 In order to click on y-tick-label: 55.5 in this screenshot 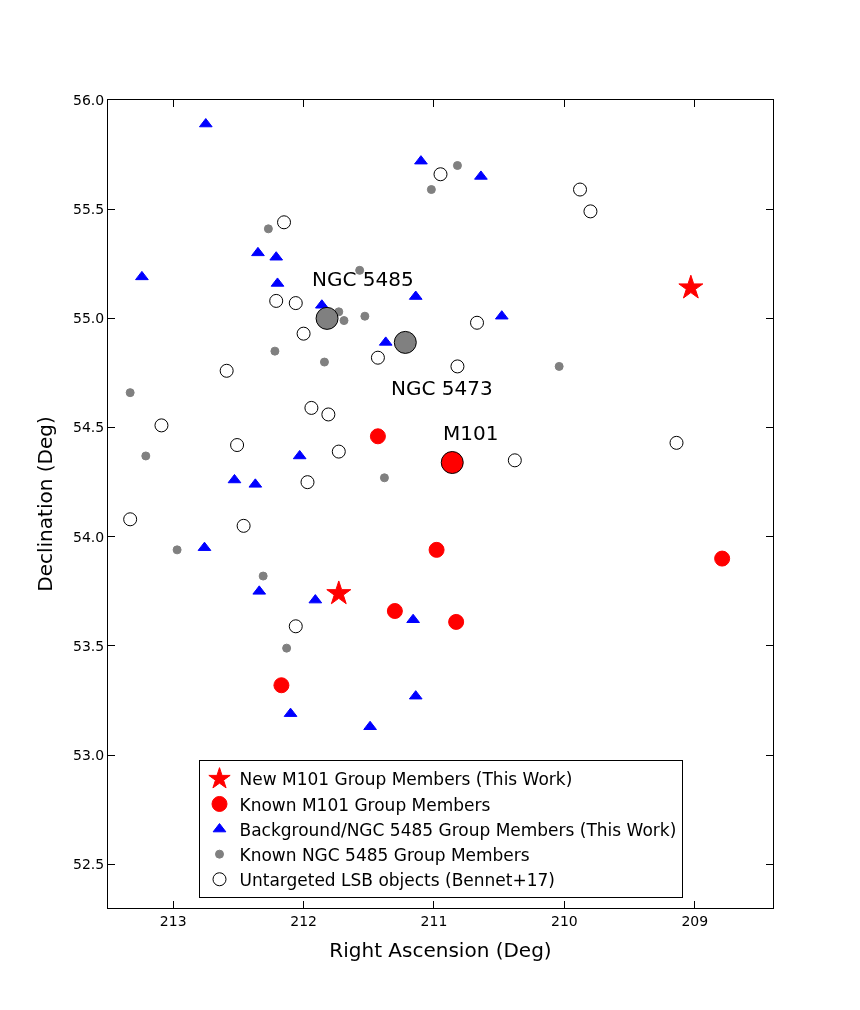, I will do `click(89, 209)`.